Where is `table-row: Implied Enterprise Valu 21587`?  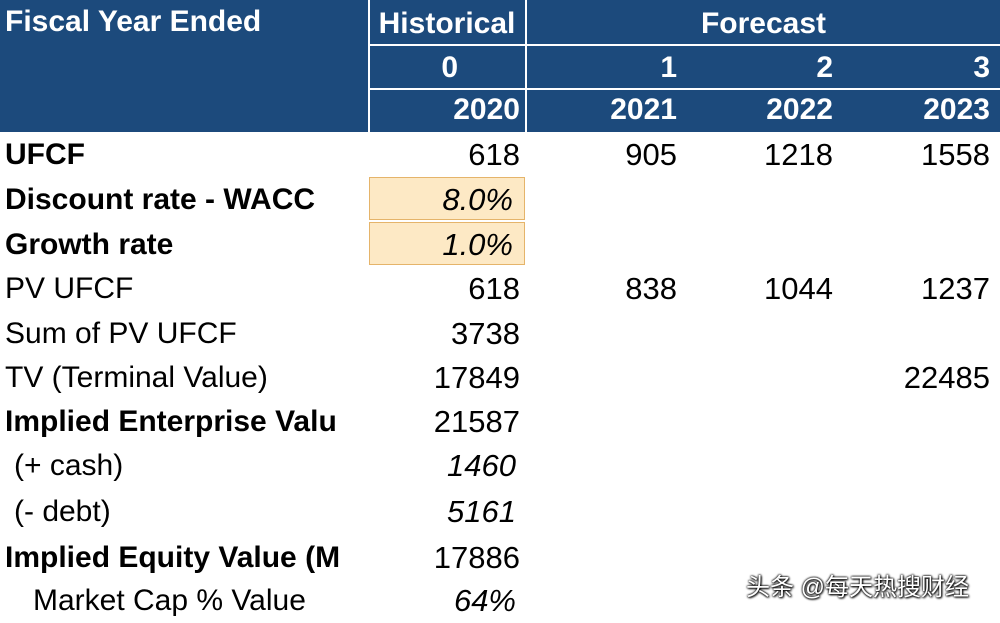
table-row: Implied Enterprise Valu 21587 is located at coordinates (500, 421).